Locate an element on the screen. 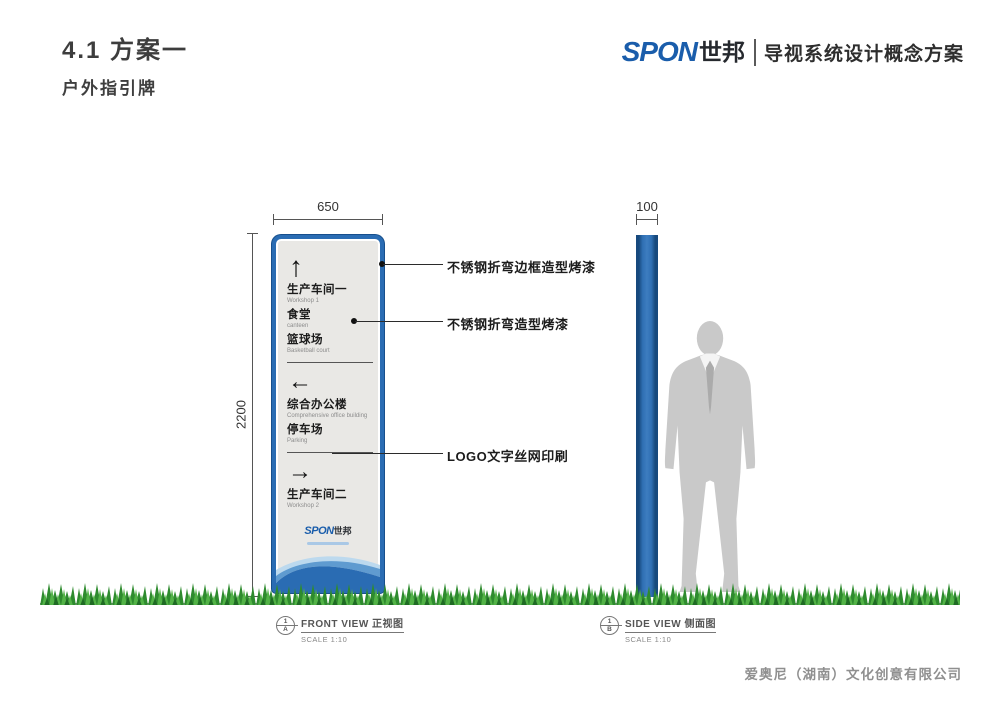 The width and height of the screenshot is (1000, 707). arrow-right-icon: → is located at coordinates (300, 471).